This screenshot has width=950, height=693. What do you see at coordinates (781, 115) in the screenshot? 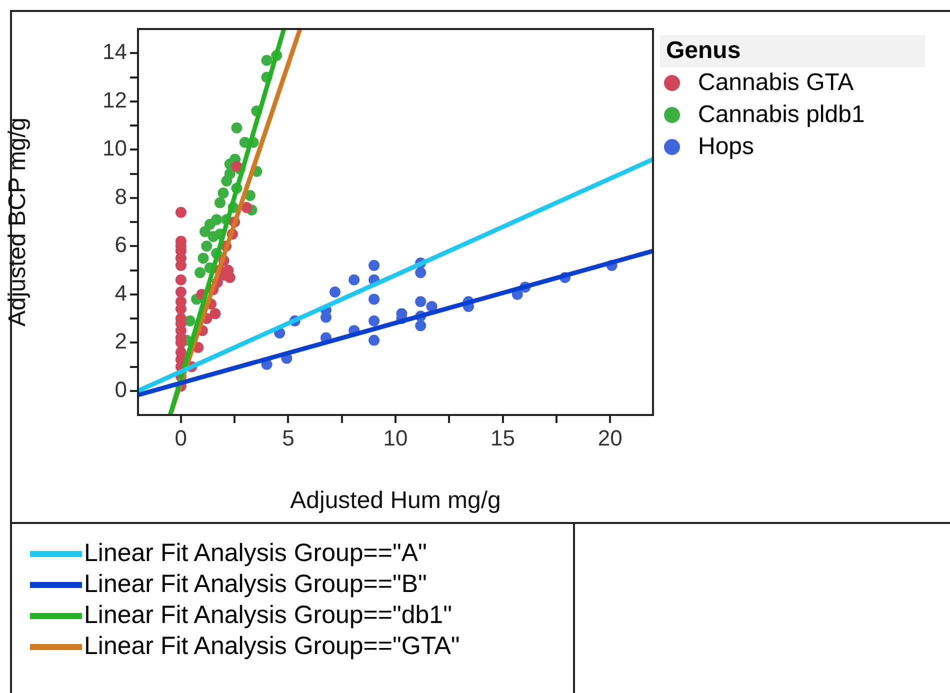
I see `legend-label: Cannabis pldb1` at bounding box center [781, 115].